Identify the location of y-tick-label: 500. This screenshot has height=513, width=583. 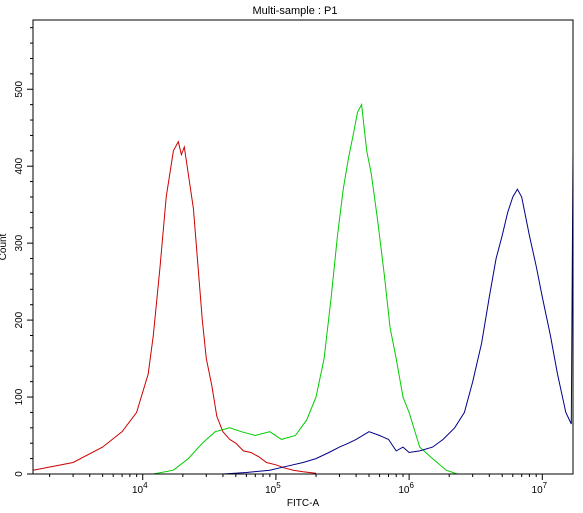
(19, 88).